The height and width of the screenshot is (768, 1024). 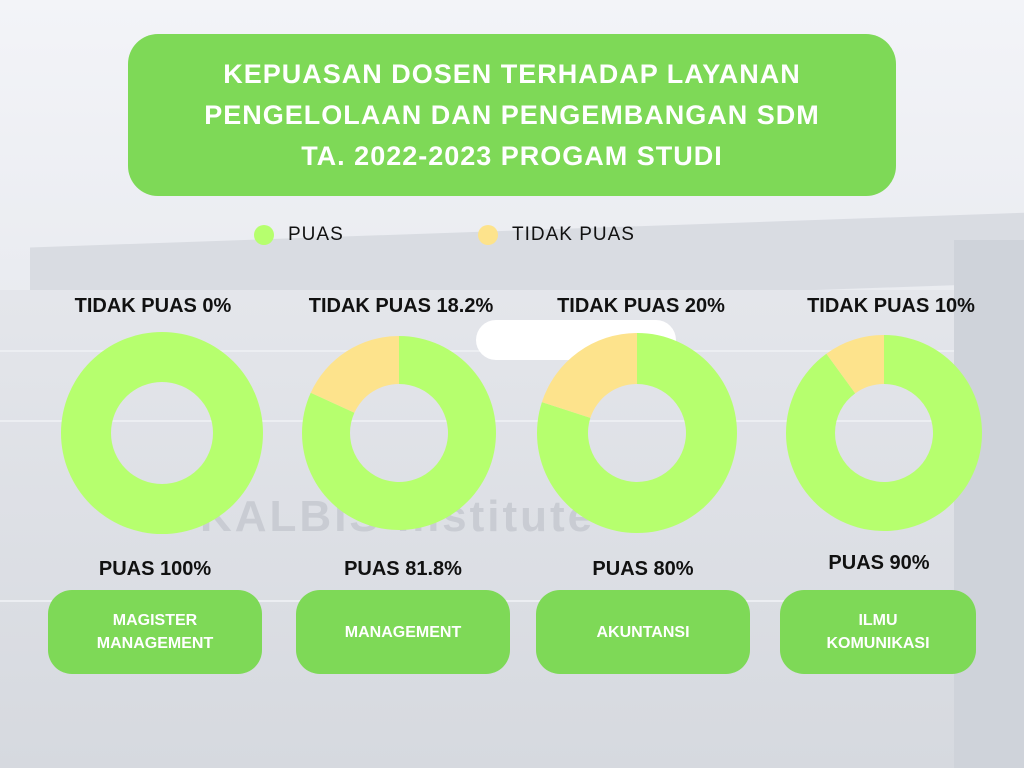 I want to click on program-label: ILMU KOMUNIKASI, so click(x=878, y=632).